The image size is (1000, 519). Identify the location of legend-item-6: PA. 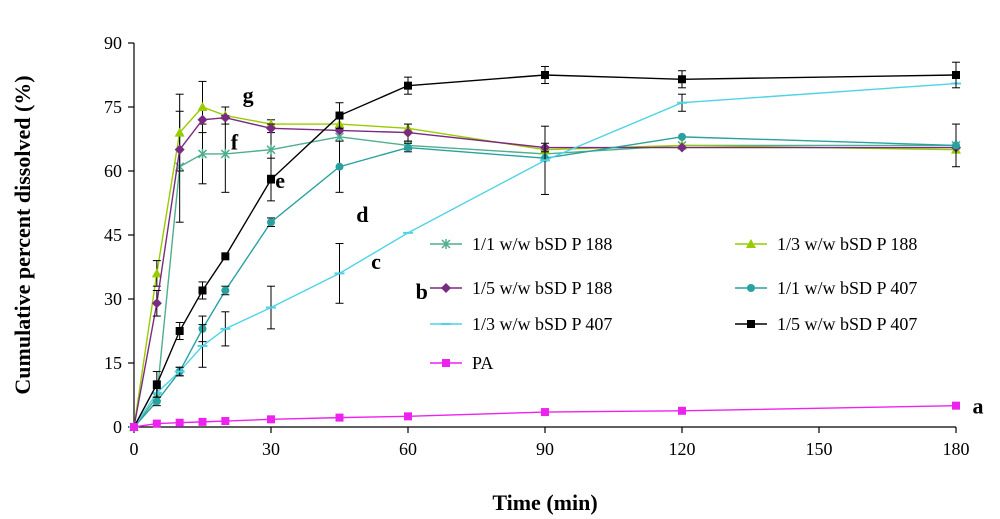
(461, 363).